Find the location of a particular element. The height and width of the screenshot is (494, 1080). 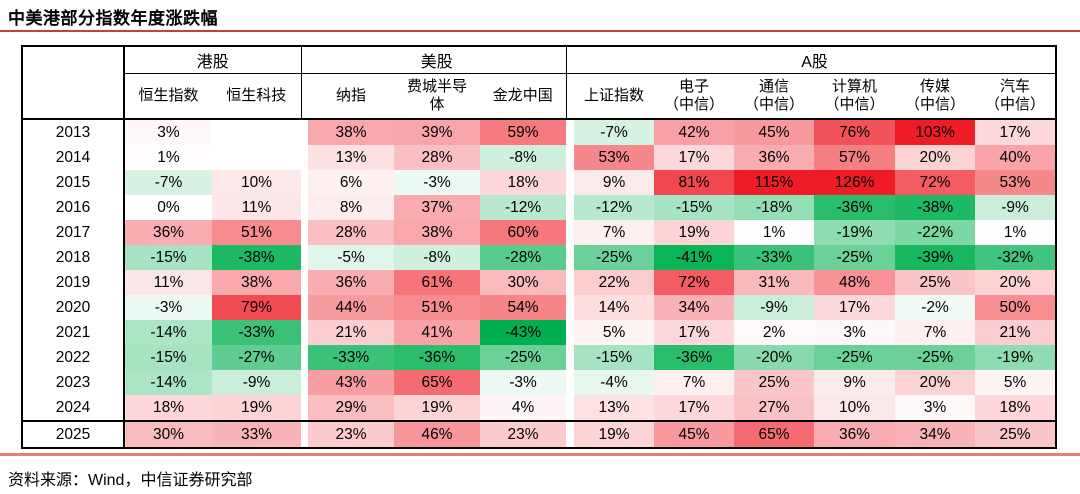

table-row: 2023 -14% -9% 43% 65% -3% -4% 7% 25% 9% 20% 5% is located at coordinates (539, 382).